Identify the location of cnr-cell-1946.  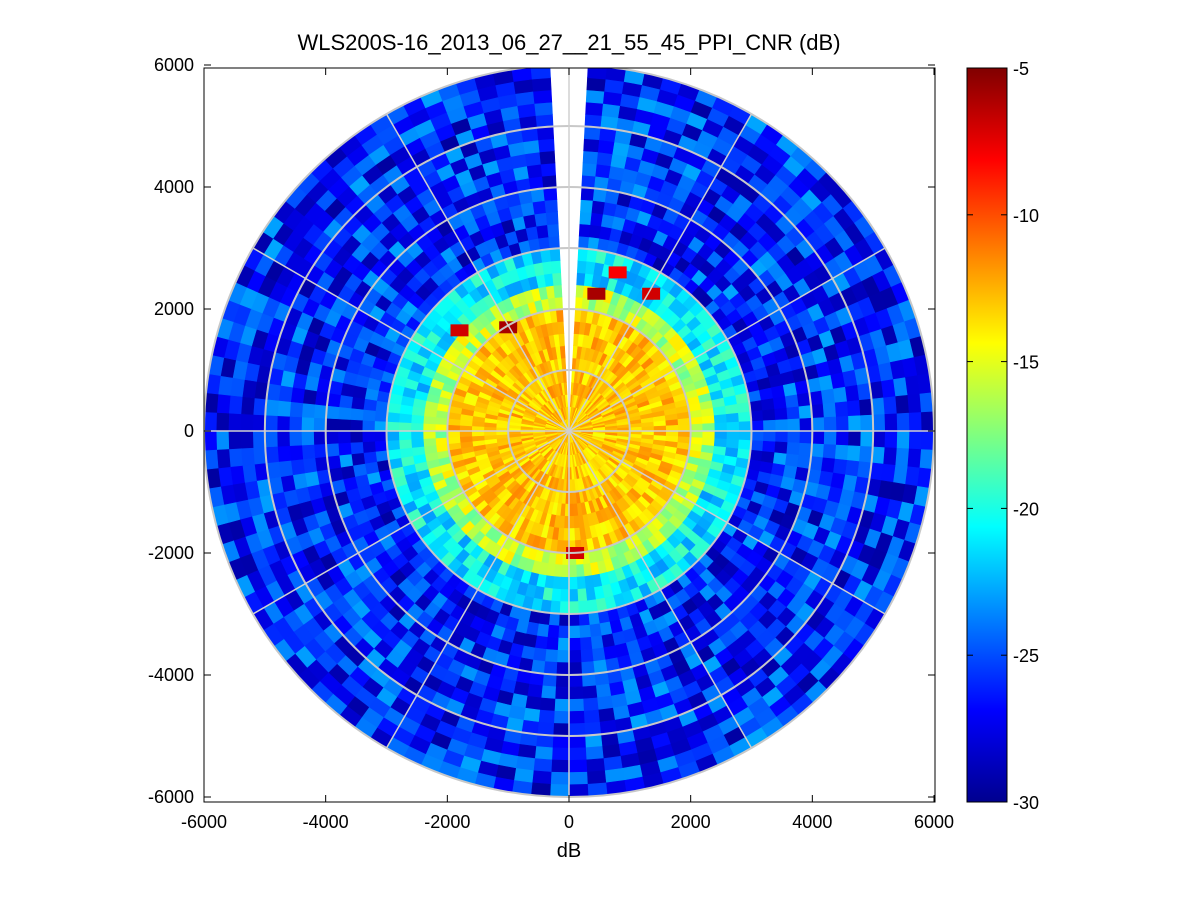
(574, 632).